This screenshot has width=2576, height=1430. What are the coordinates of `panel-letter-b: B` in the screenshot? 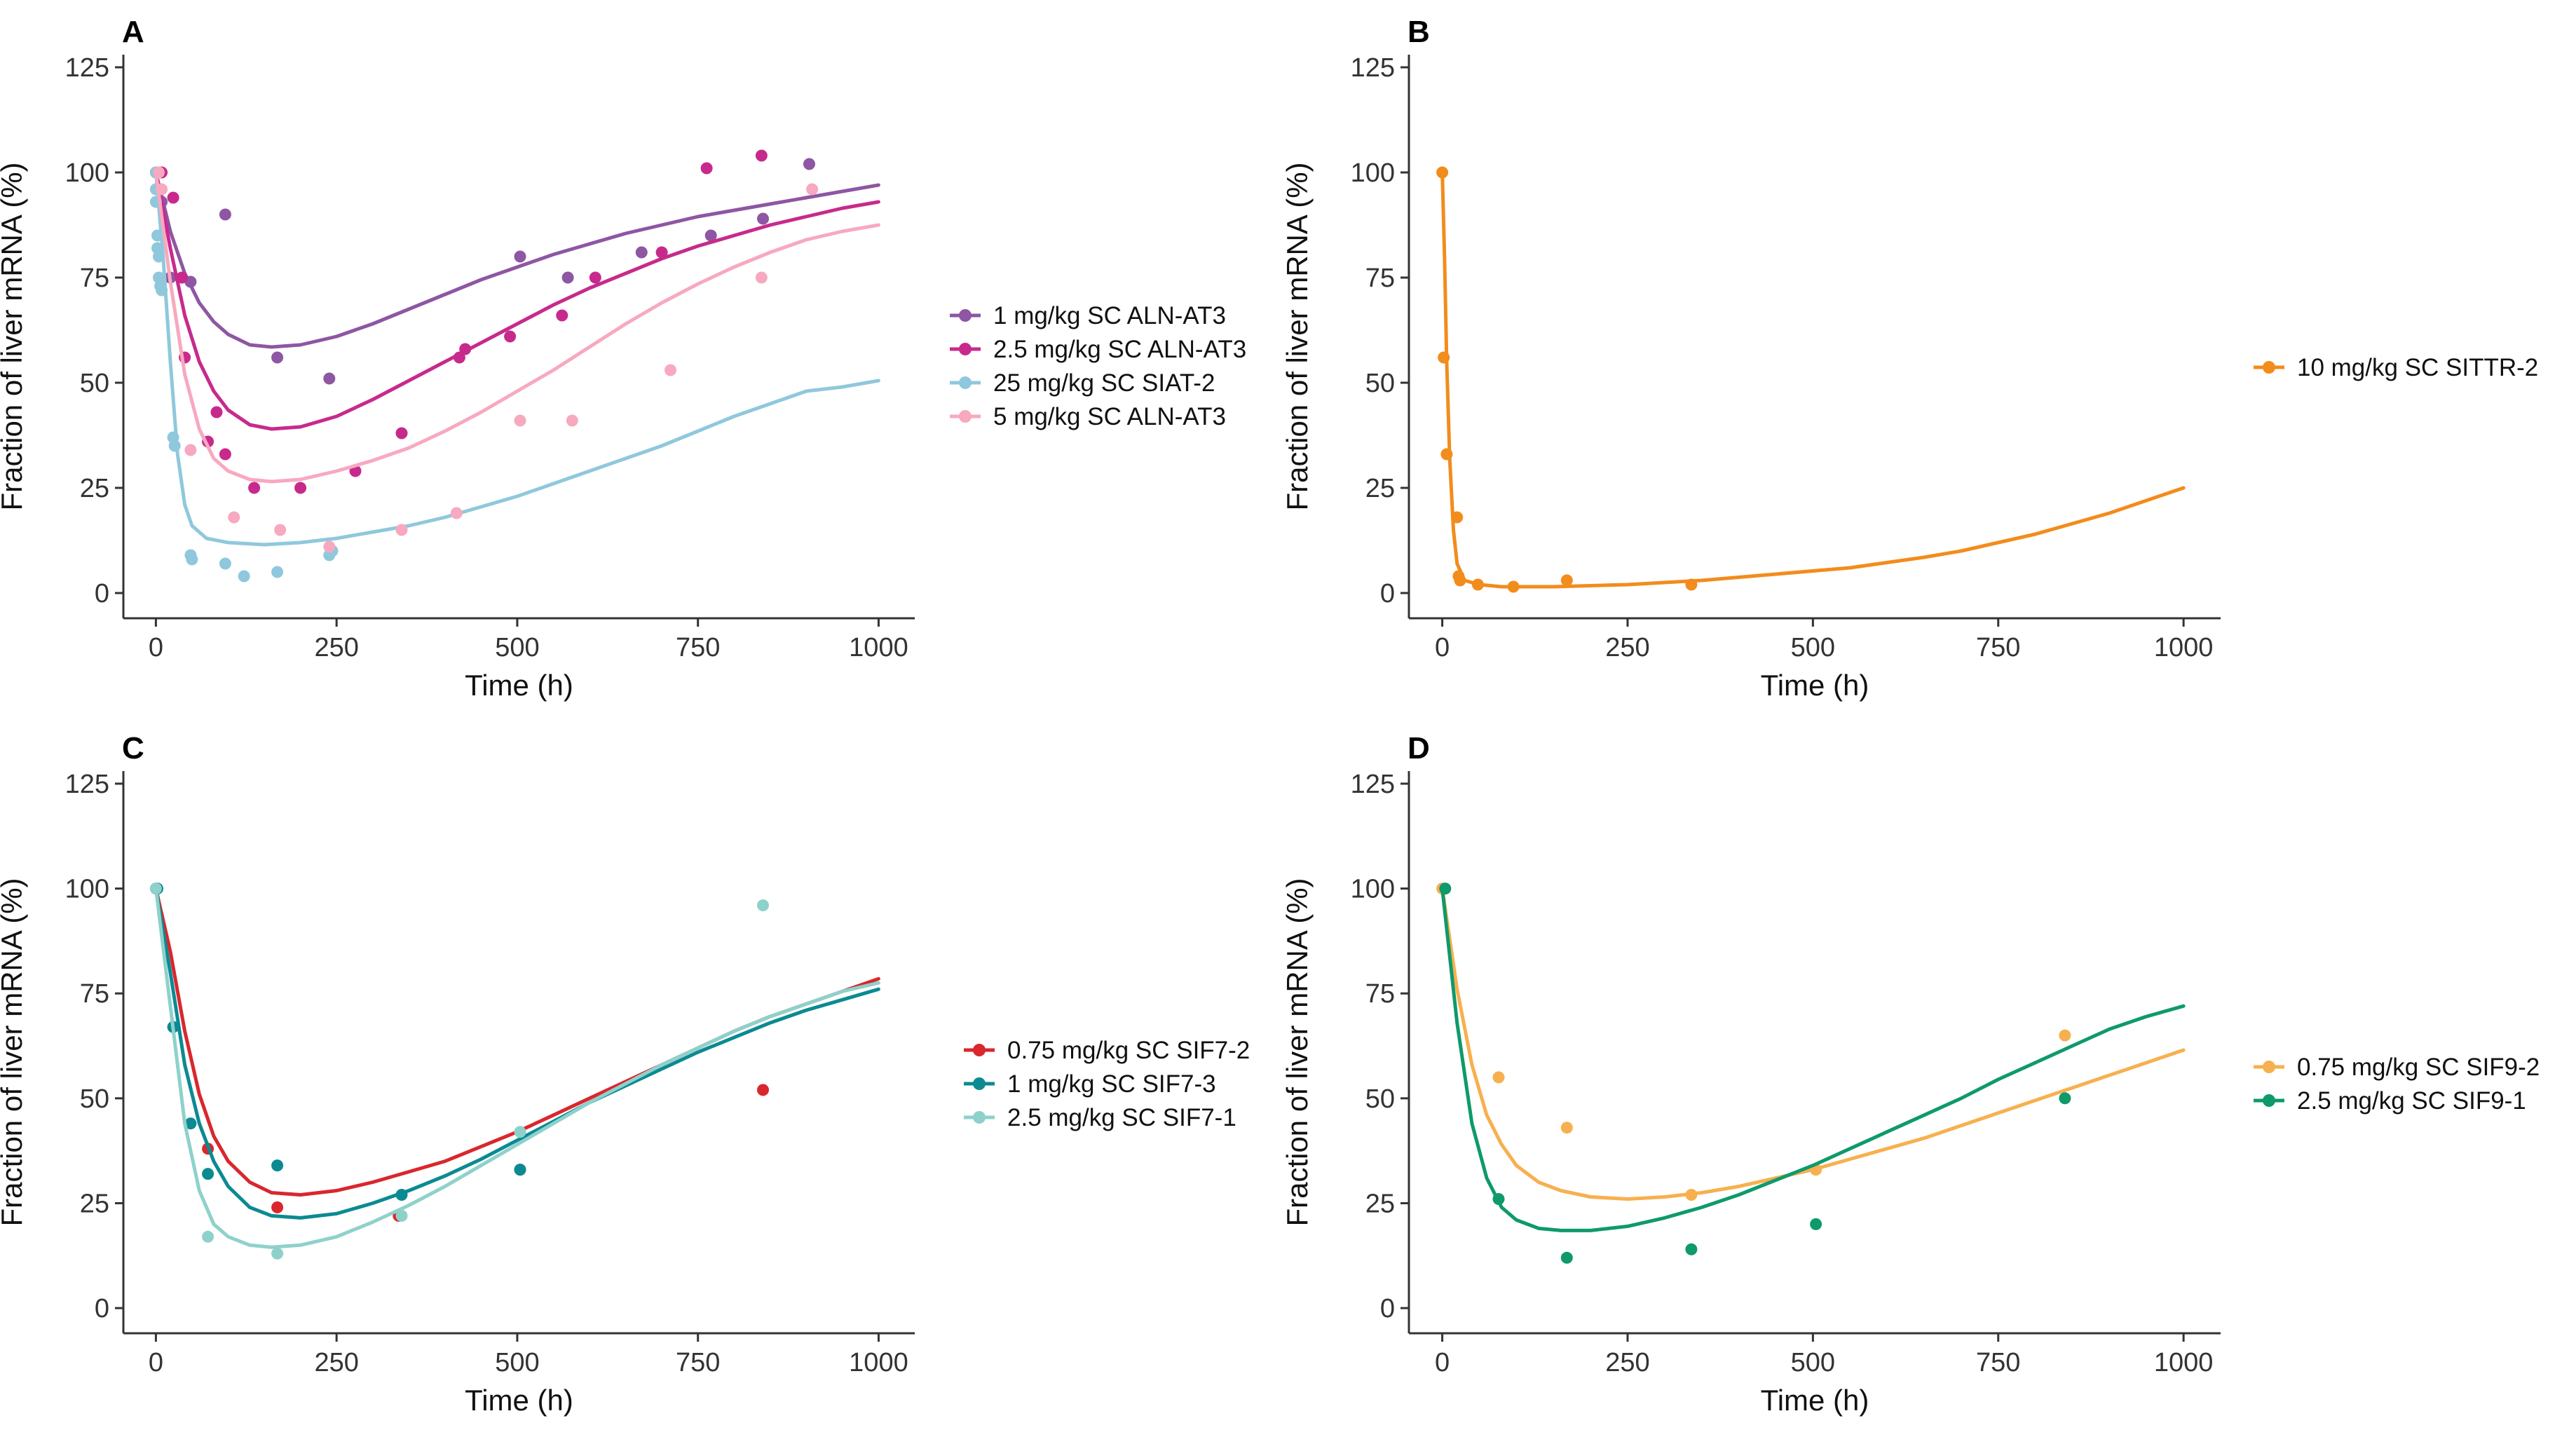 It's located at (1419, 32).